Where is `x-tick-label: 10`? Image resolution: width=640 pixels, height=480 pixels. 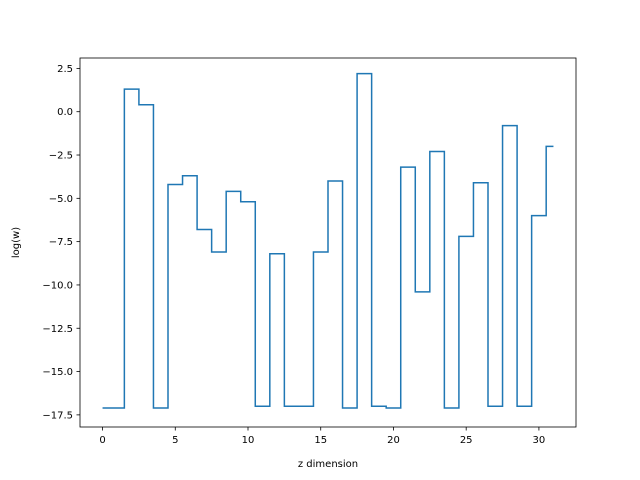 x-tick-label: 10 is located at coordinates (248, 440).